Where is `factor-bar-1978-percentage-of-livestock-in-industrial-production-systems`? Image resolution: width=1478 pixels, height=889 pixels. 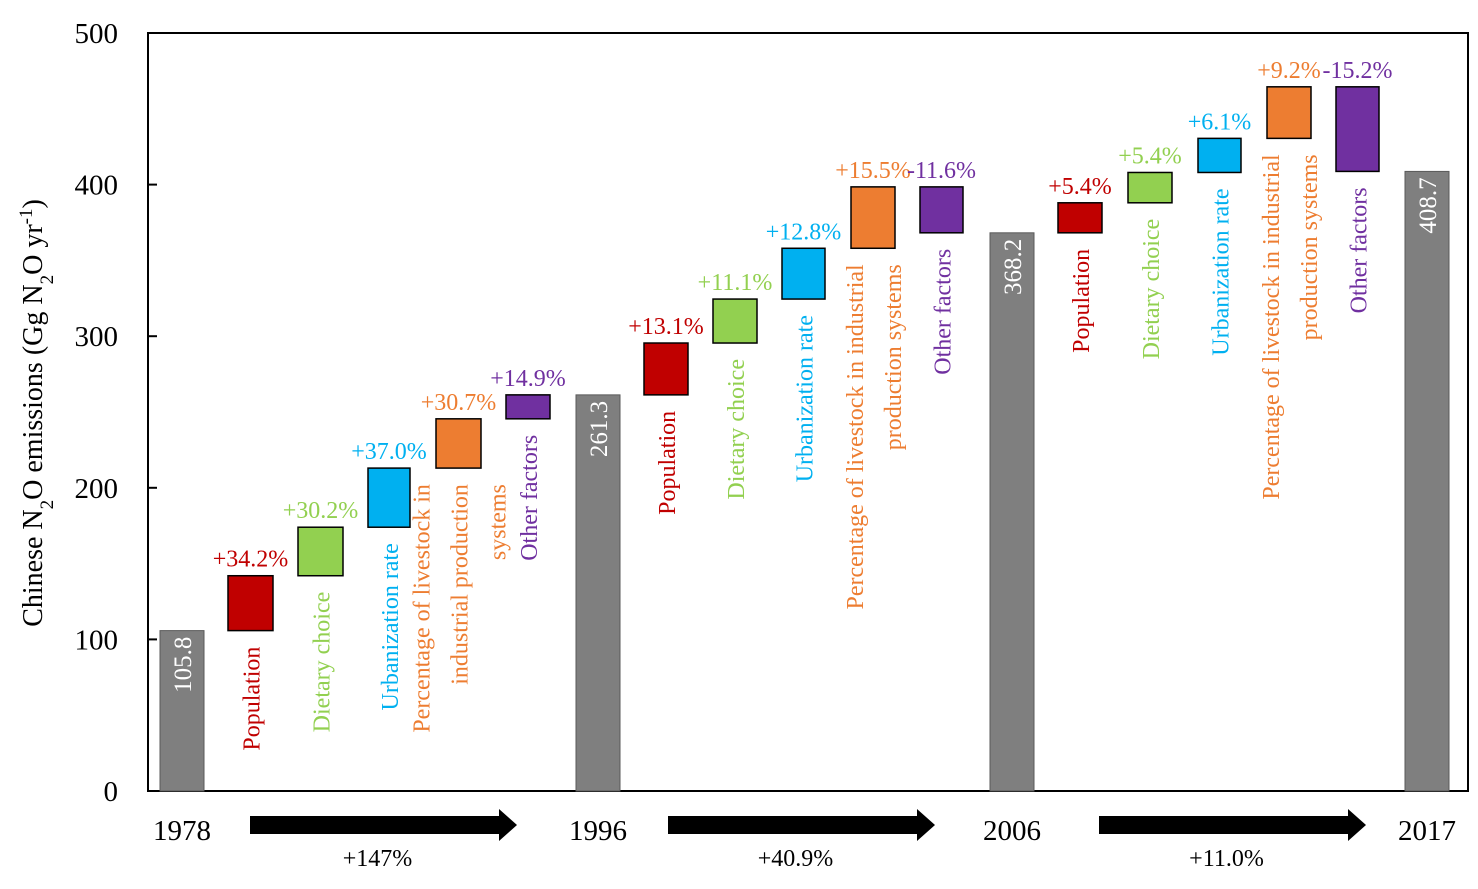
factor-bar-1978-percentage-of-livestock-in-industrial-production-systems is located at coordinates (458, 443).